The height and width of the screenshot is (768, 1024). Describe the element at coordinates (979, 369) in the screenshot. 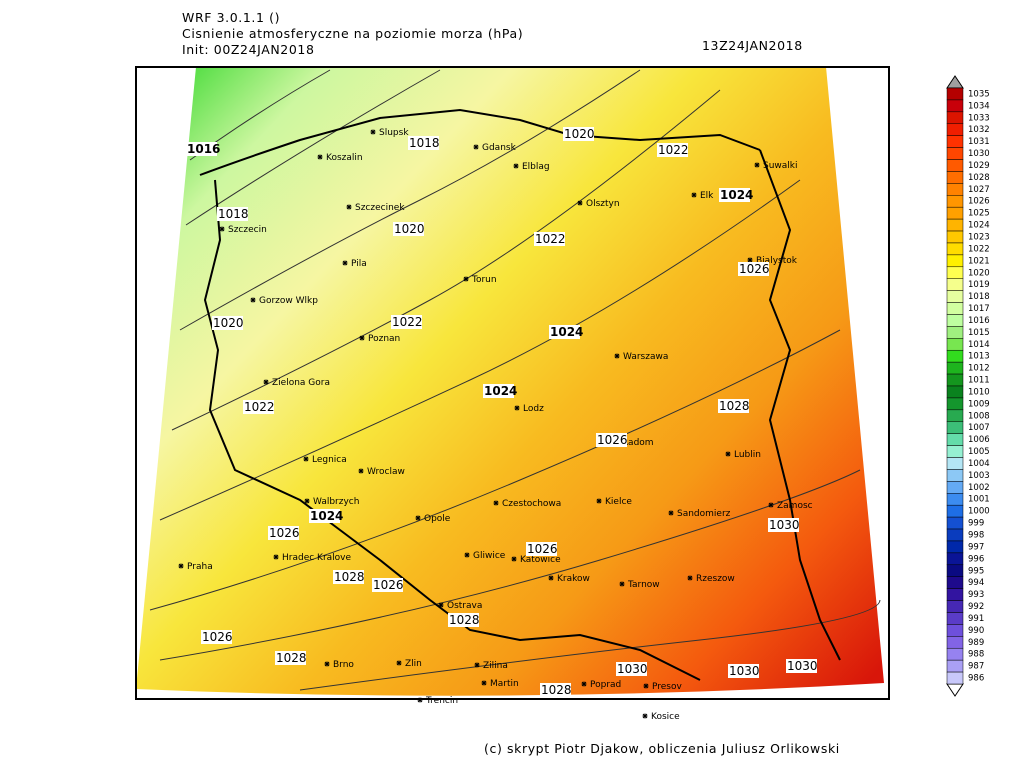

I see `colorbar-label: 1012` at that location.